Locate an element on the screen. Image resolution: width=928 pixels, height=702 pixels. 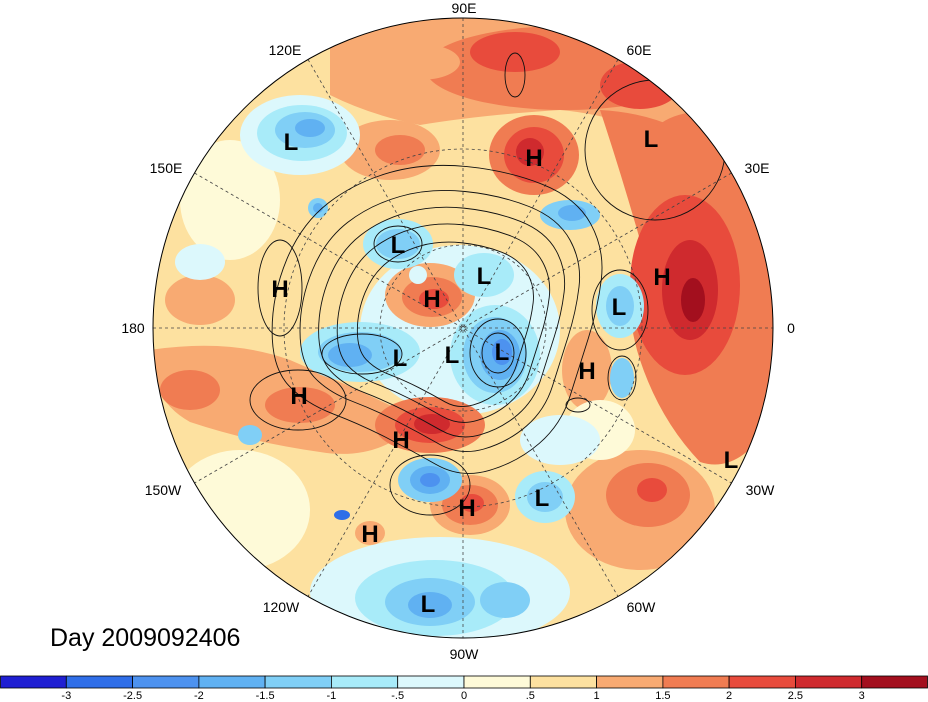
colorbar-tick-label: 1.5 is located at coordinates (662, 696).